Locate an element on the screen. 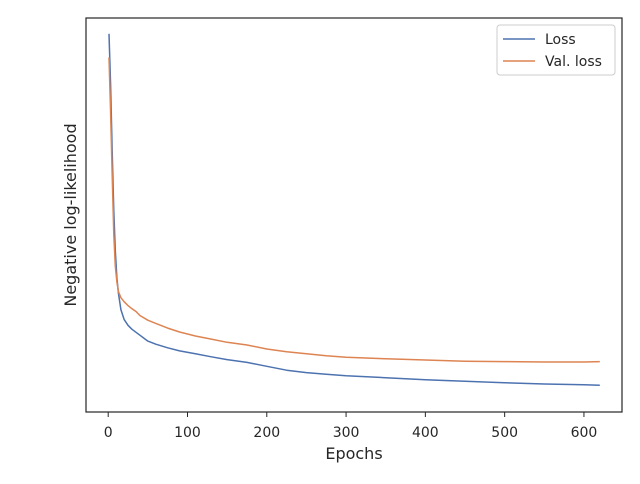 The image size is (640, 484). x-tick-label: 200 is located at coordinates (266, 433).